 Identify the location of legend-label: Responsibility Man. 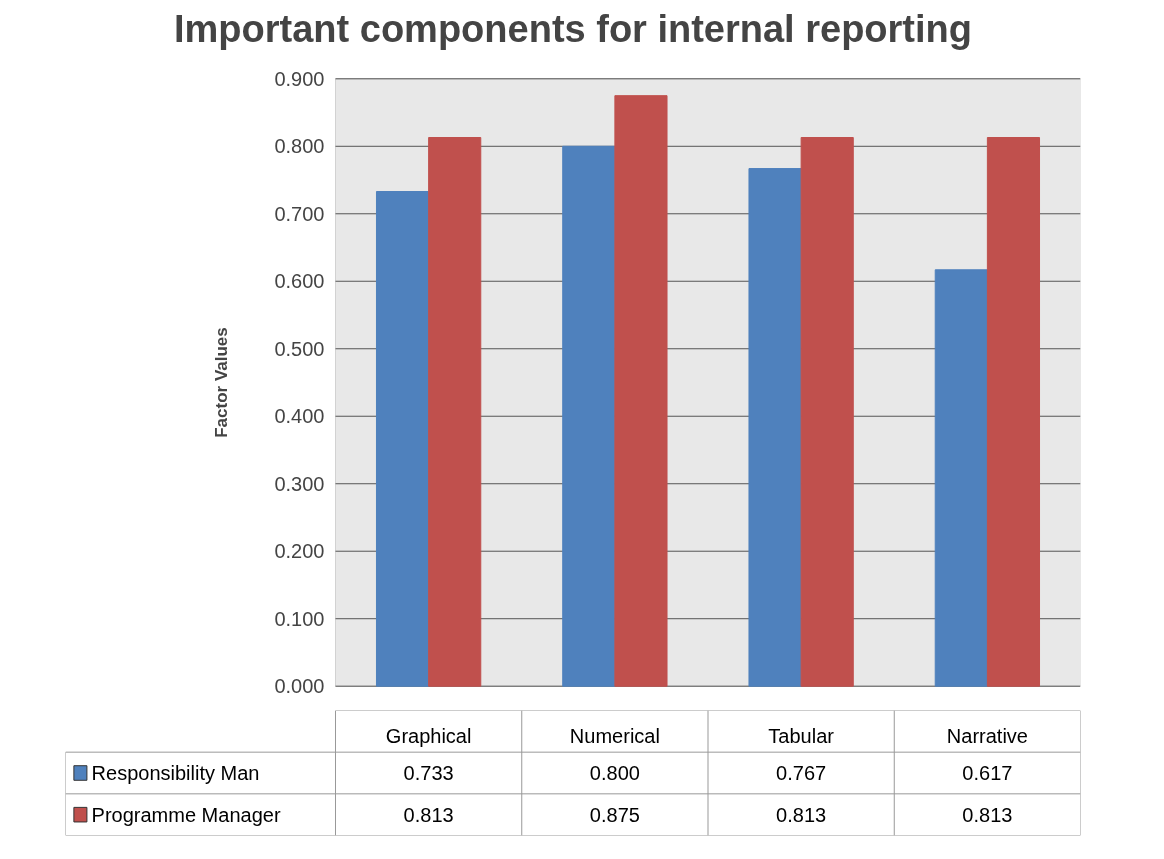
(175, 773).